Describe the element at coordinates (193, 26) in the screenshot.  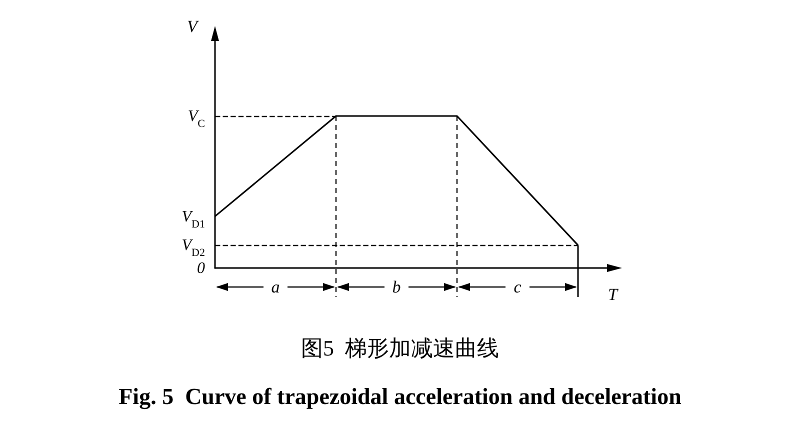
I see `y-axis-title: V` at that location.